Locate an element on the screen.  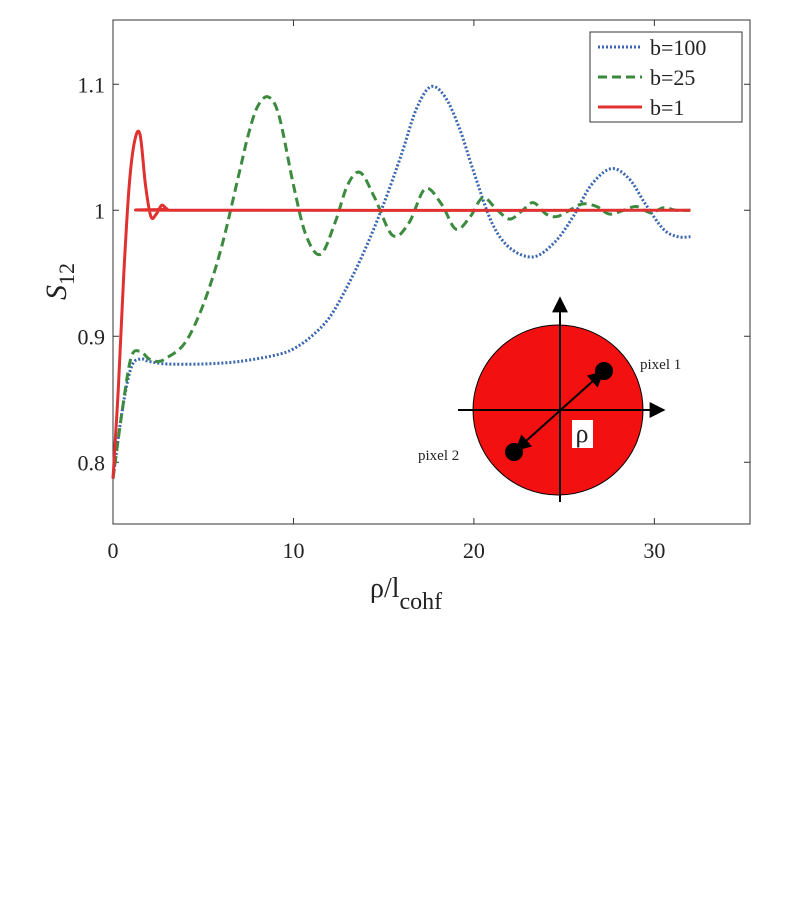
x-tick-label: 0 is located at coordinates (113, 550).